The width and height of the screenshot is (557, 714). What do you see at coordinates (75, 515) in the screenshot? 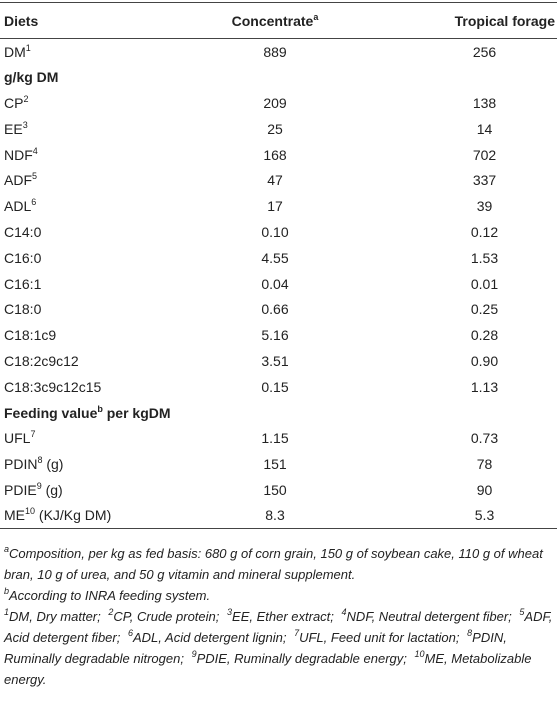
I see `label-suffix: (KJ/Kg DM)` at bounding box center [75, 515].